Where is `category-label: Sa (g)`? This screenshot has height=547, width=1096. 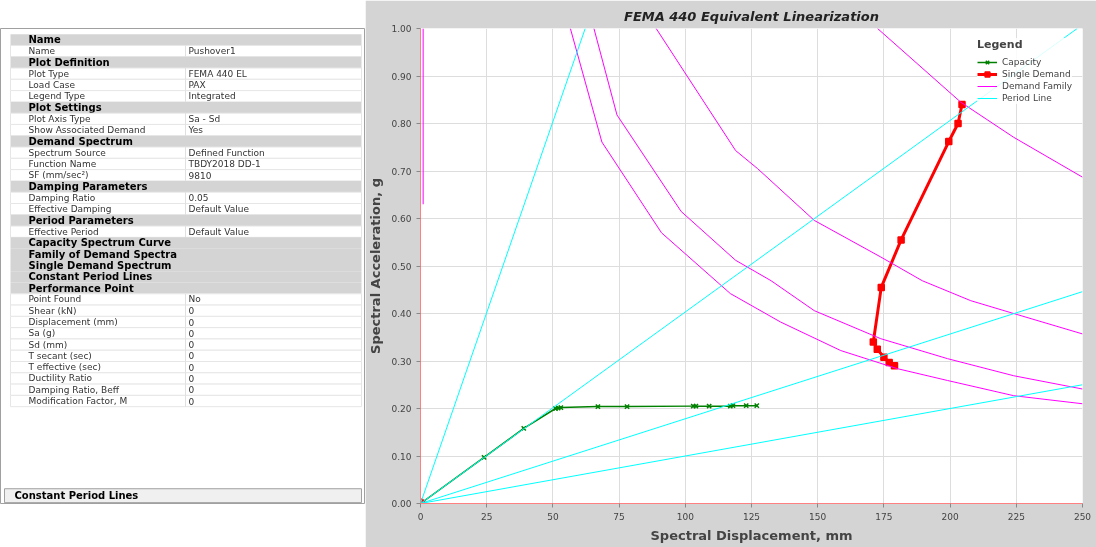 category-label: Sa (g) is located at coordinates (42, 333).